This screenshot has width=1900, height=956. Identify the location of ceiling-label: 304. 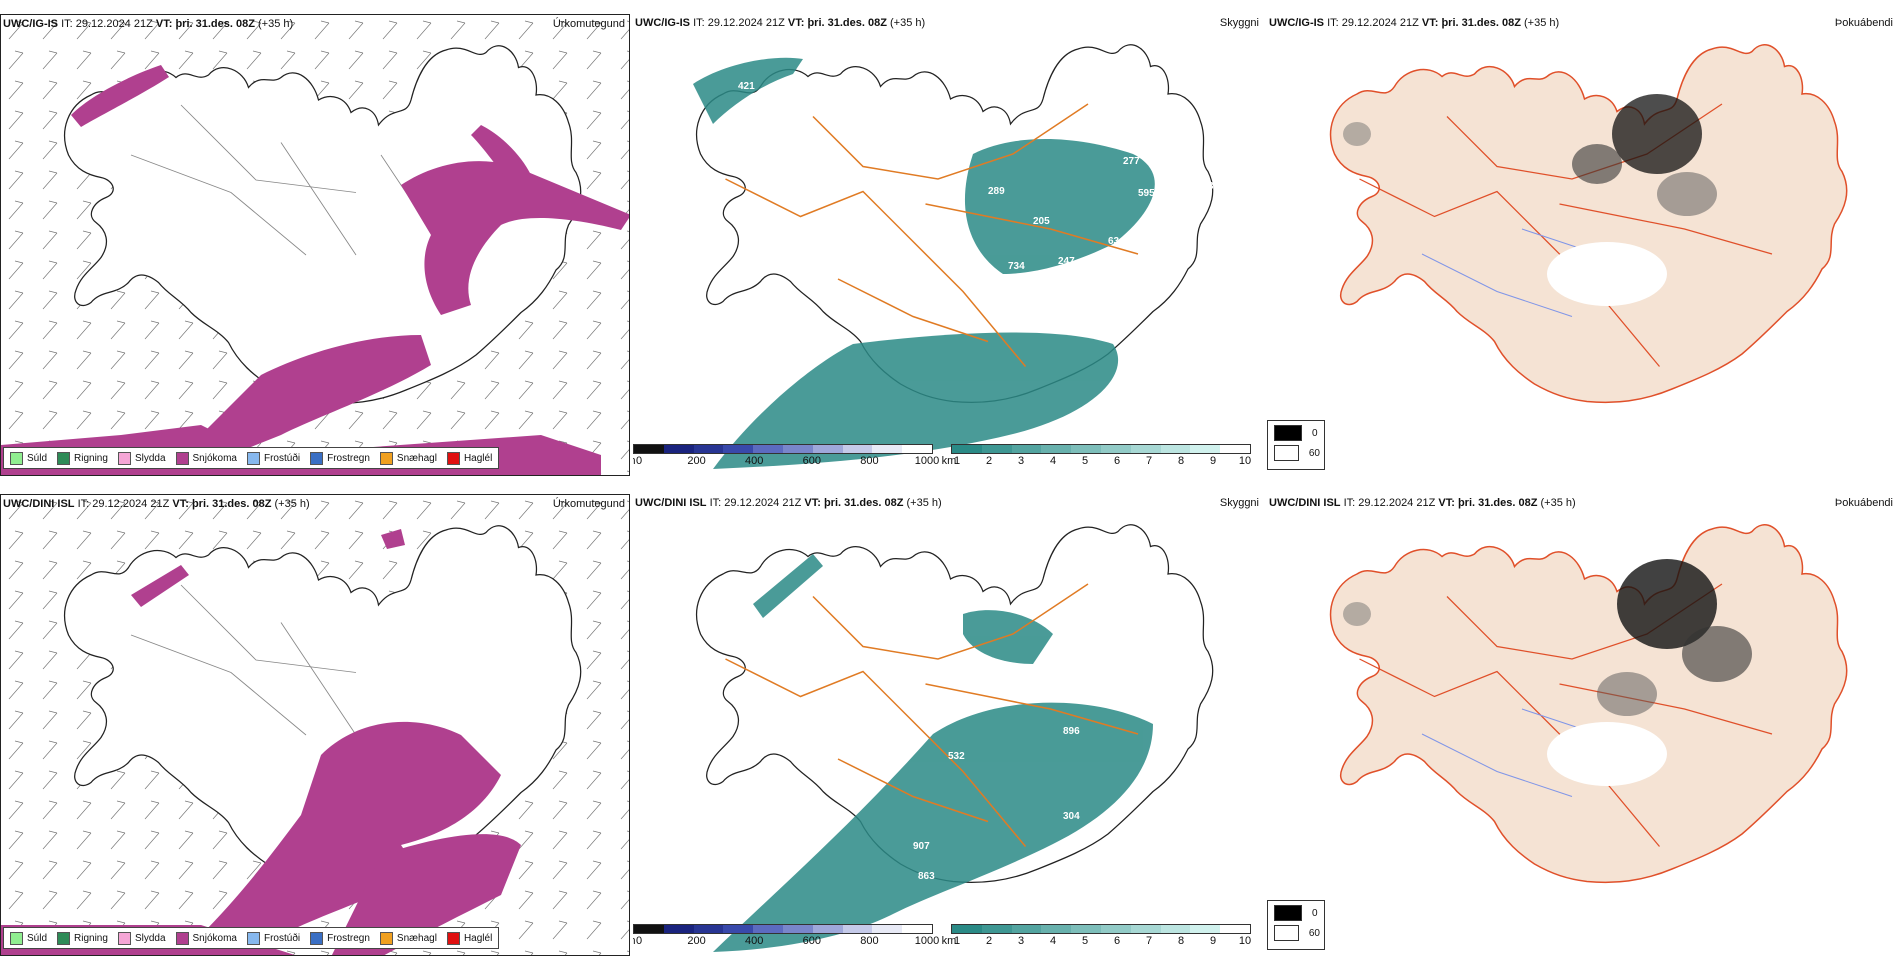
(1071, 816).